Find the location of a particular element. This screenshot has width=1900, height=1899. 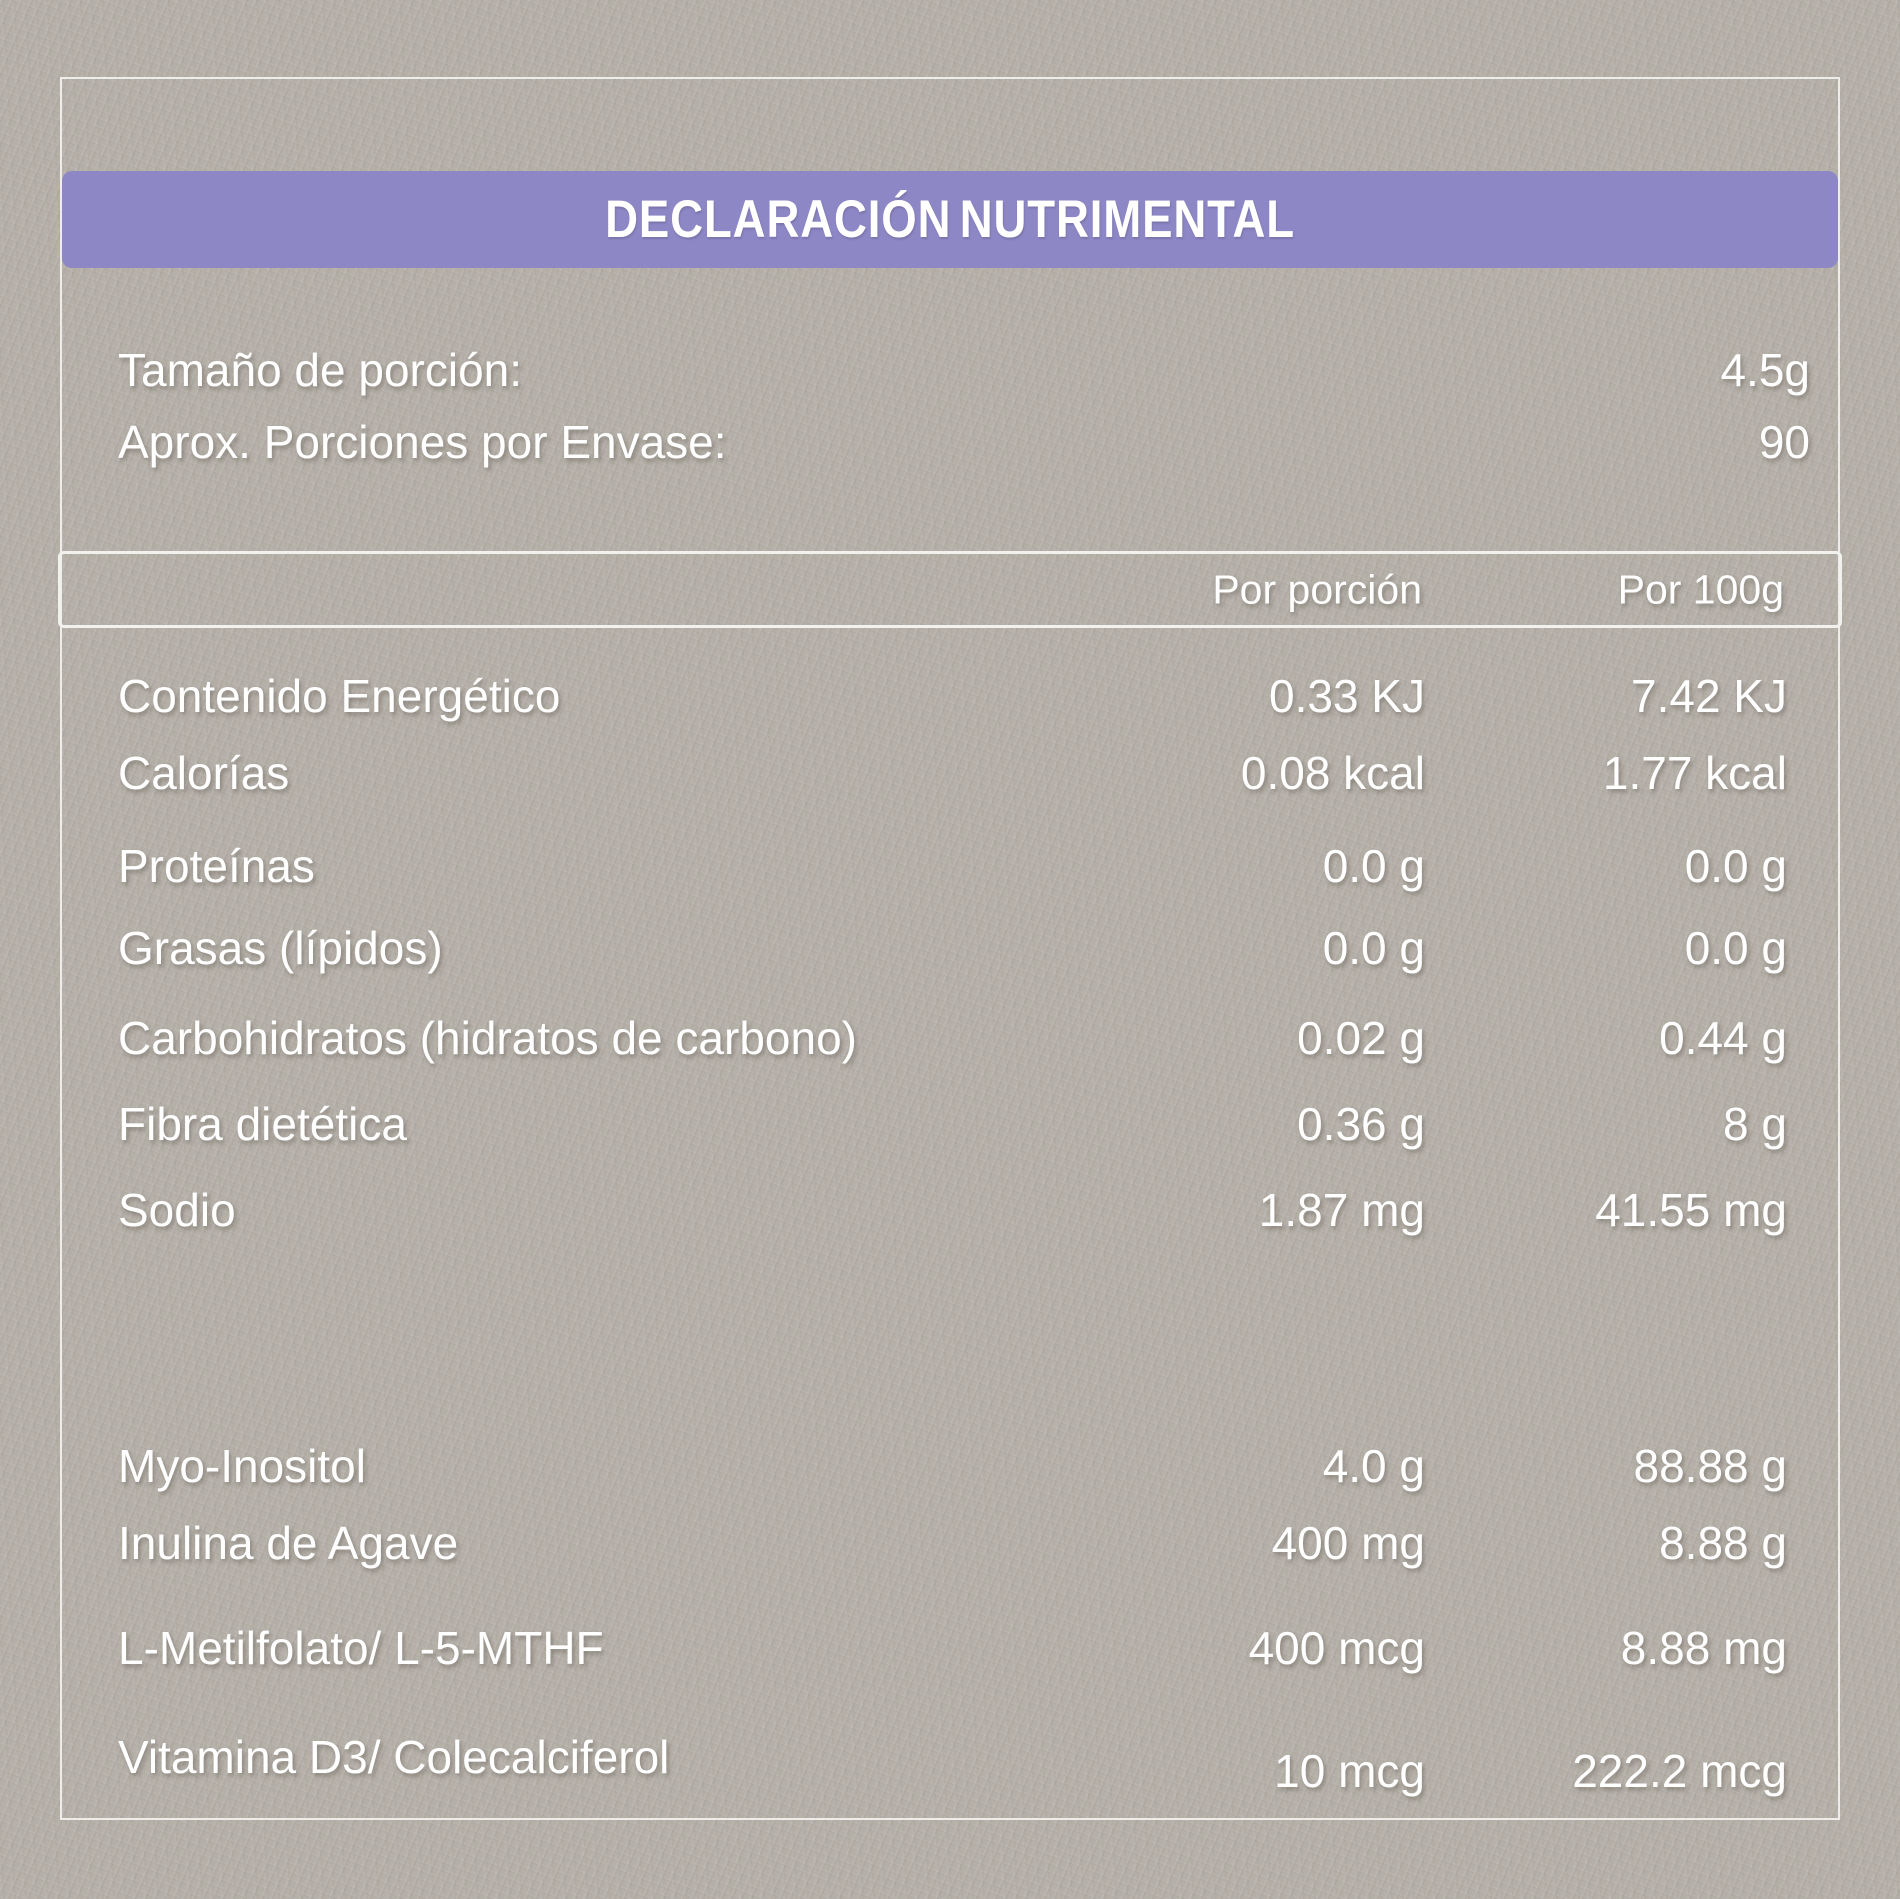

table-row: Sodio 1.87 mg 41.55 mg is located at coordinates (950, 1210).